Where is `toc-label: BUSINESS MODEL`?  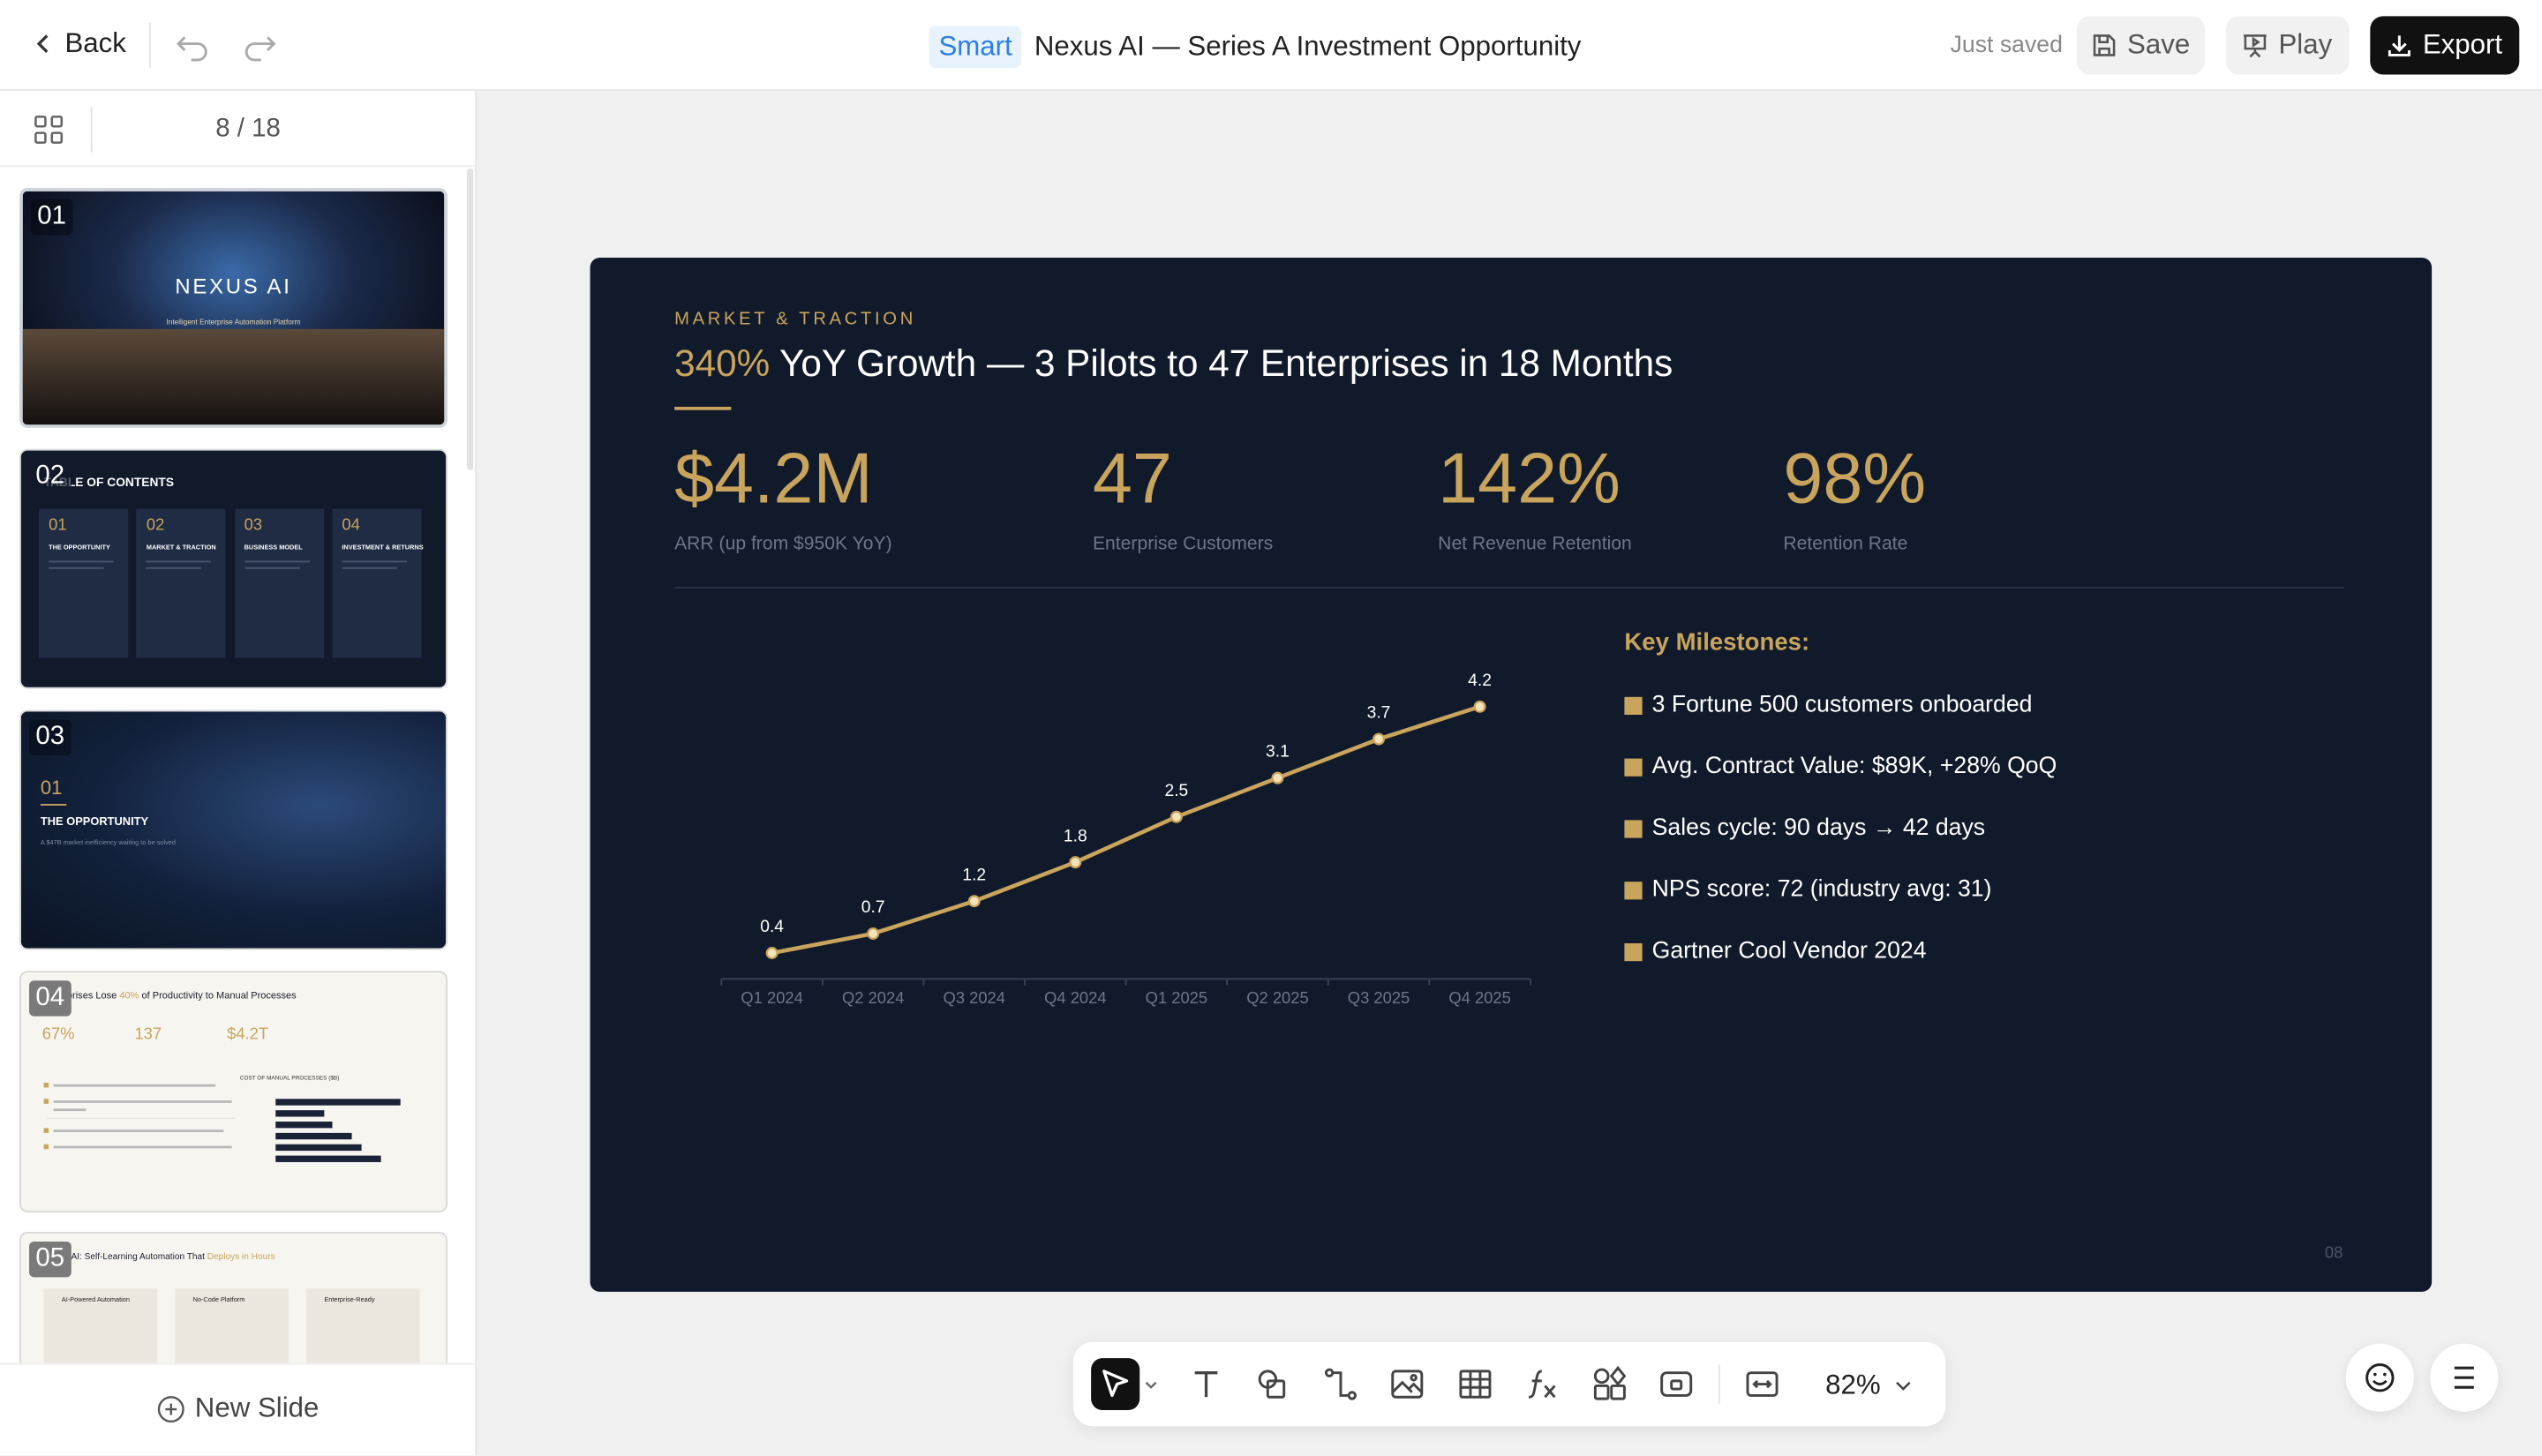 toc-label: BUSINESS MODEL is located at coordinates (273, 547).